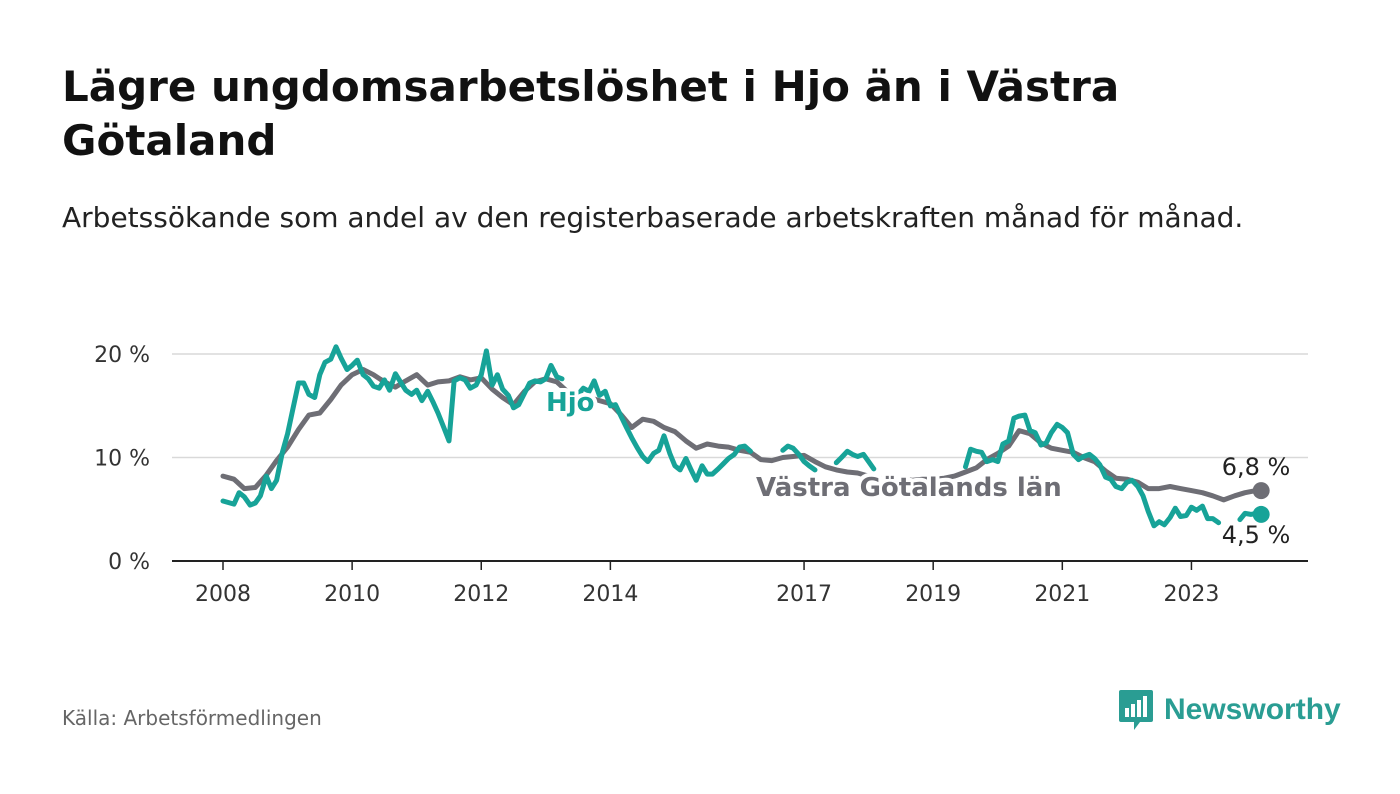 The height and width of the screenshot is (794, 1400). What do you see at coordinates (1136, 710) in the screenshot?
I see `bar-chart-logo-icon` at bounding box center [1136, 710].